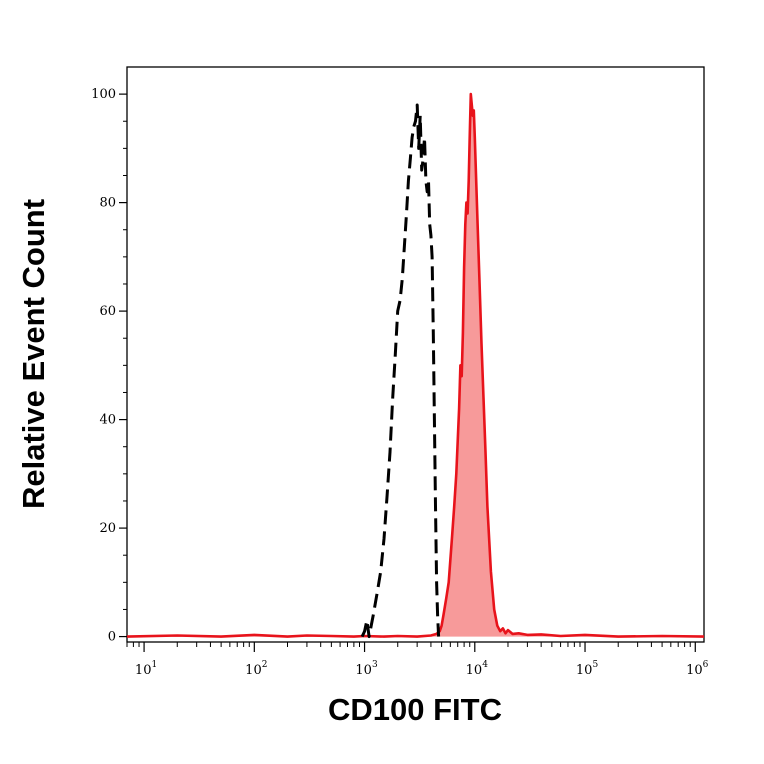 This screenshot has height=764, width=764. Describe the element at coordinates (103, 94) in the screenshot. I see `y-tick-label: 100` at that location.